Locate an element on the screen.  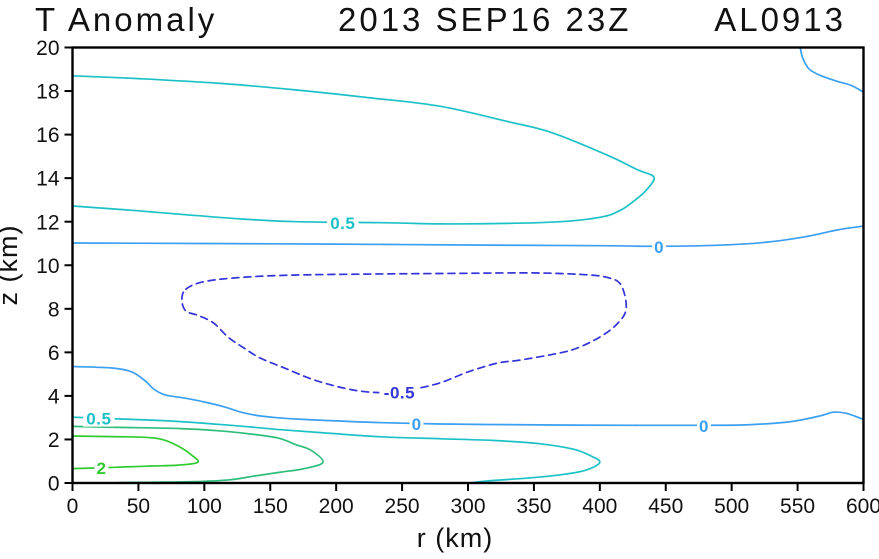
x-tick-label: 250 is located at coordinates (402, 506).